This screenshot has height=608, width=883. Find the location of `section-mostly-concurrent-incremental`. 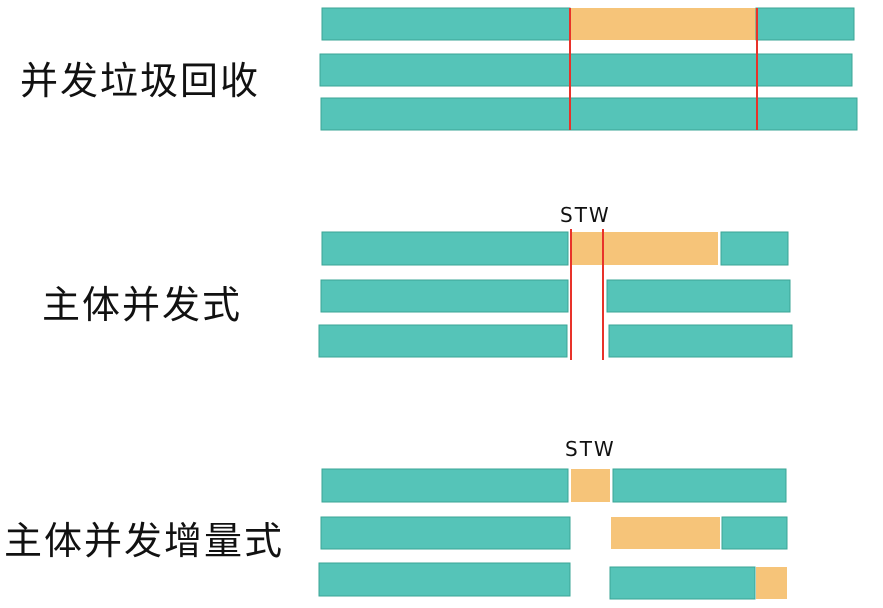

section-mostly-concurrent-incremental is located at coordinates (553, 534).